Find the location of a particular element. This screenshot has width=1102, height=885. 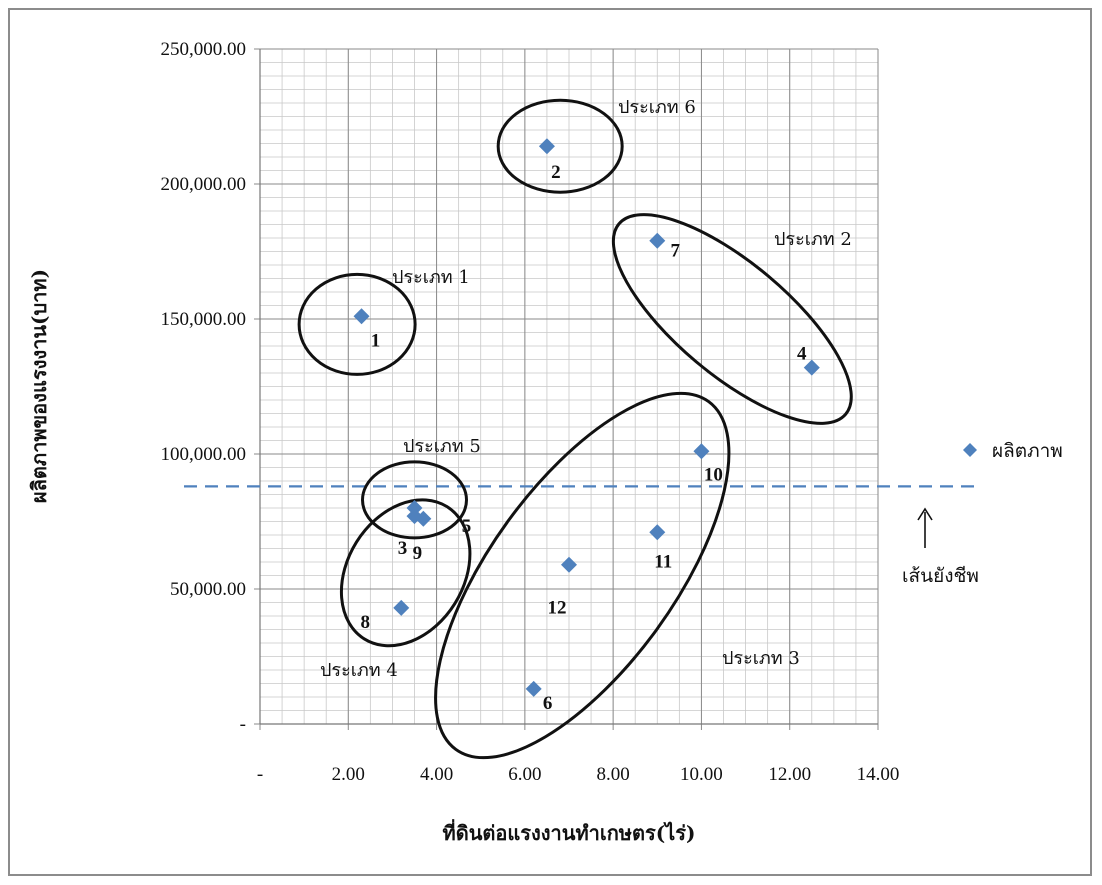

x-tick-label: 2.00 is located at coordinates (348, 774).